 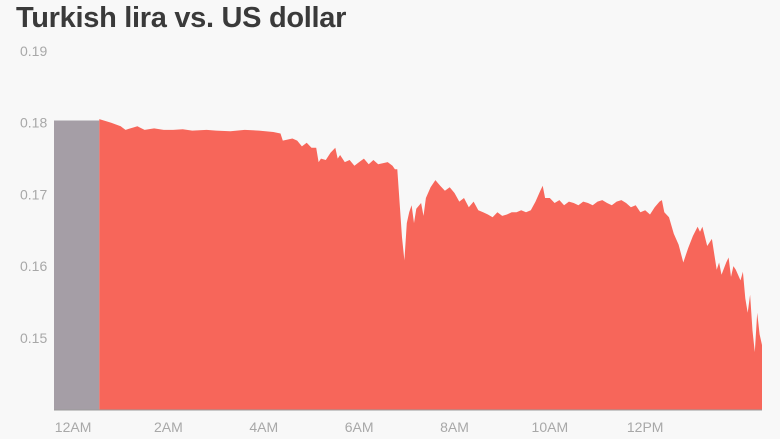 I want to click on chart-title: Turkish lira vs. US dollar, so click(x=181, y=18).